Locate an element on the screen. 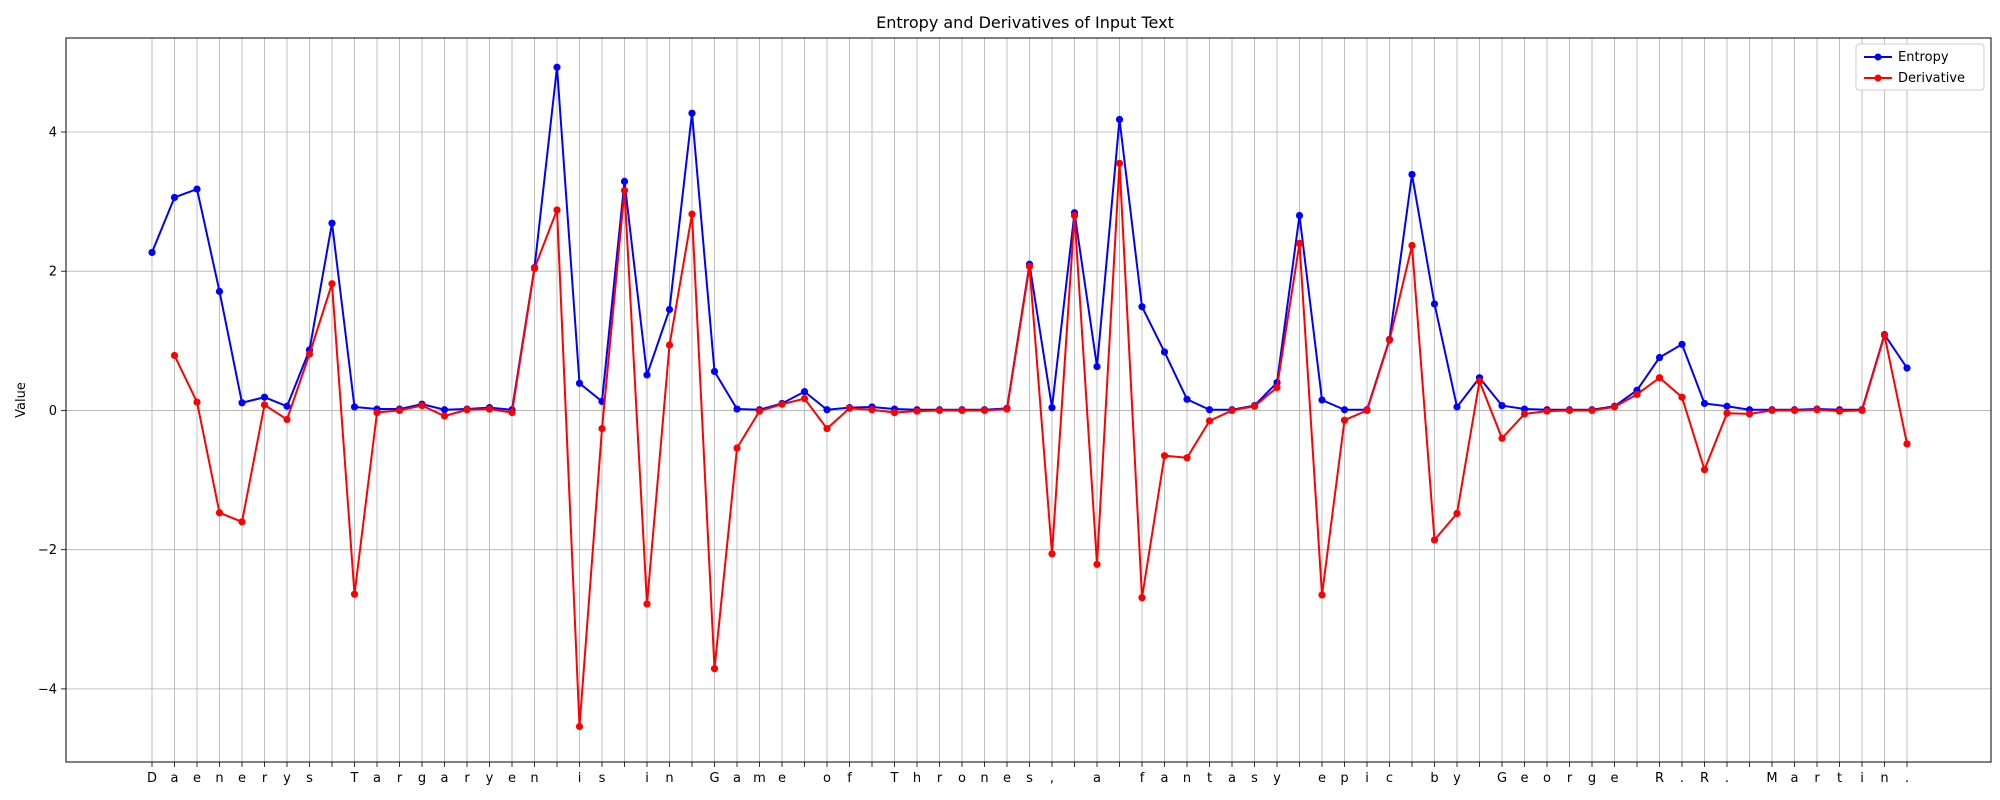 This screenshot has width=2000, height=800. chart-title: Entropy and Derivatives of Input Text is located at coordinates (1025, 22).